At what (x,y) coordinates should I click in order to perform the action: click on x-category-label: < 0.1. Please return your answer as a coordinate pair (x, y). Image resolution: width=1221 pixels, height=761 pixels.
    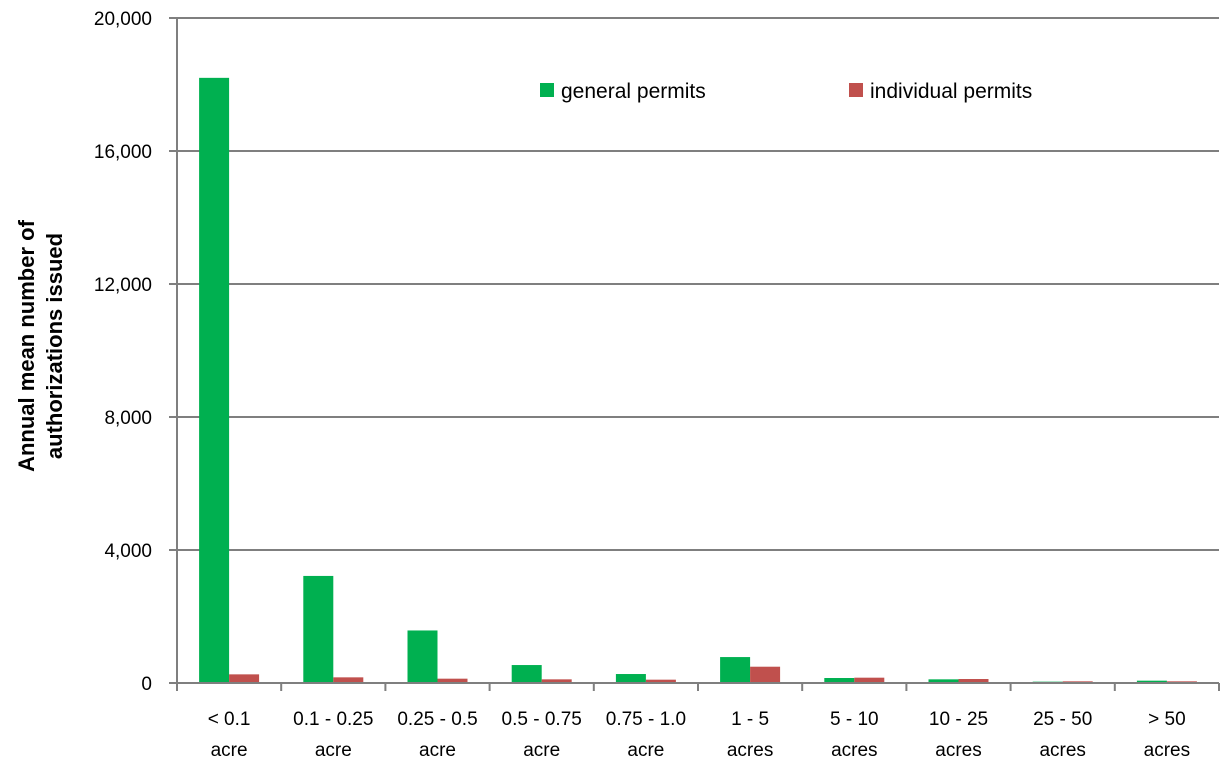
    Looking at the image, I should click on (229, 719).